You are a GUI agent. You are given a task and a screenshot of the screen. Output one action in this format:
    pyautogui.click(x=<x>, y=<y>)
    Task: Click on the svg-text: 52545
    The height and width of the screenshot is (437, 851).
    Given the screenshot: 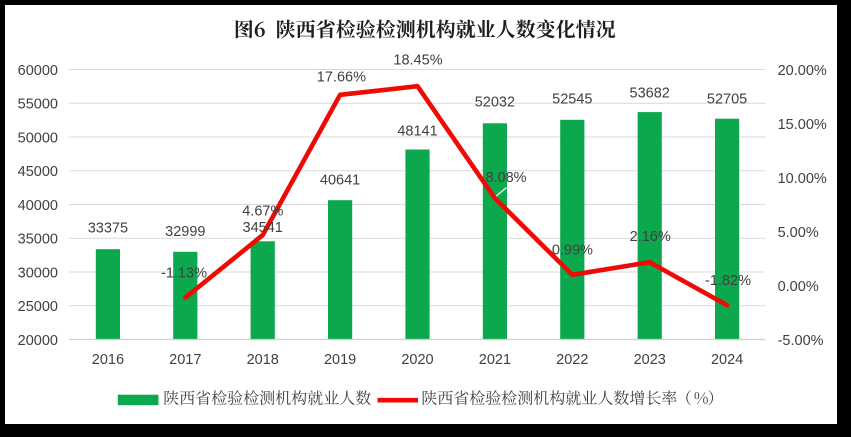 What is the action you would take?
    pyautogui.click(x=572, y=100)
    